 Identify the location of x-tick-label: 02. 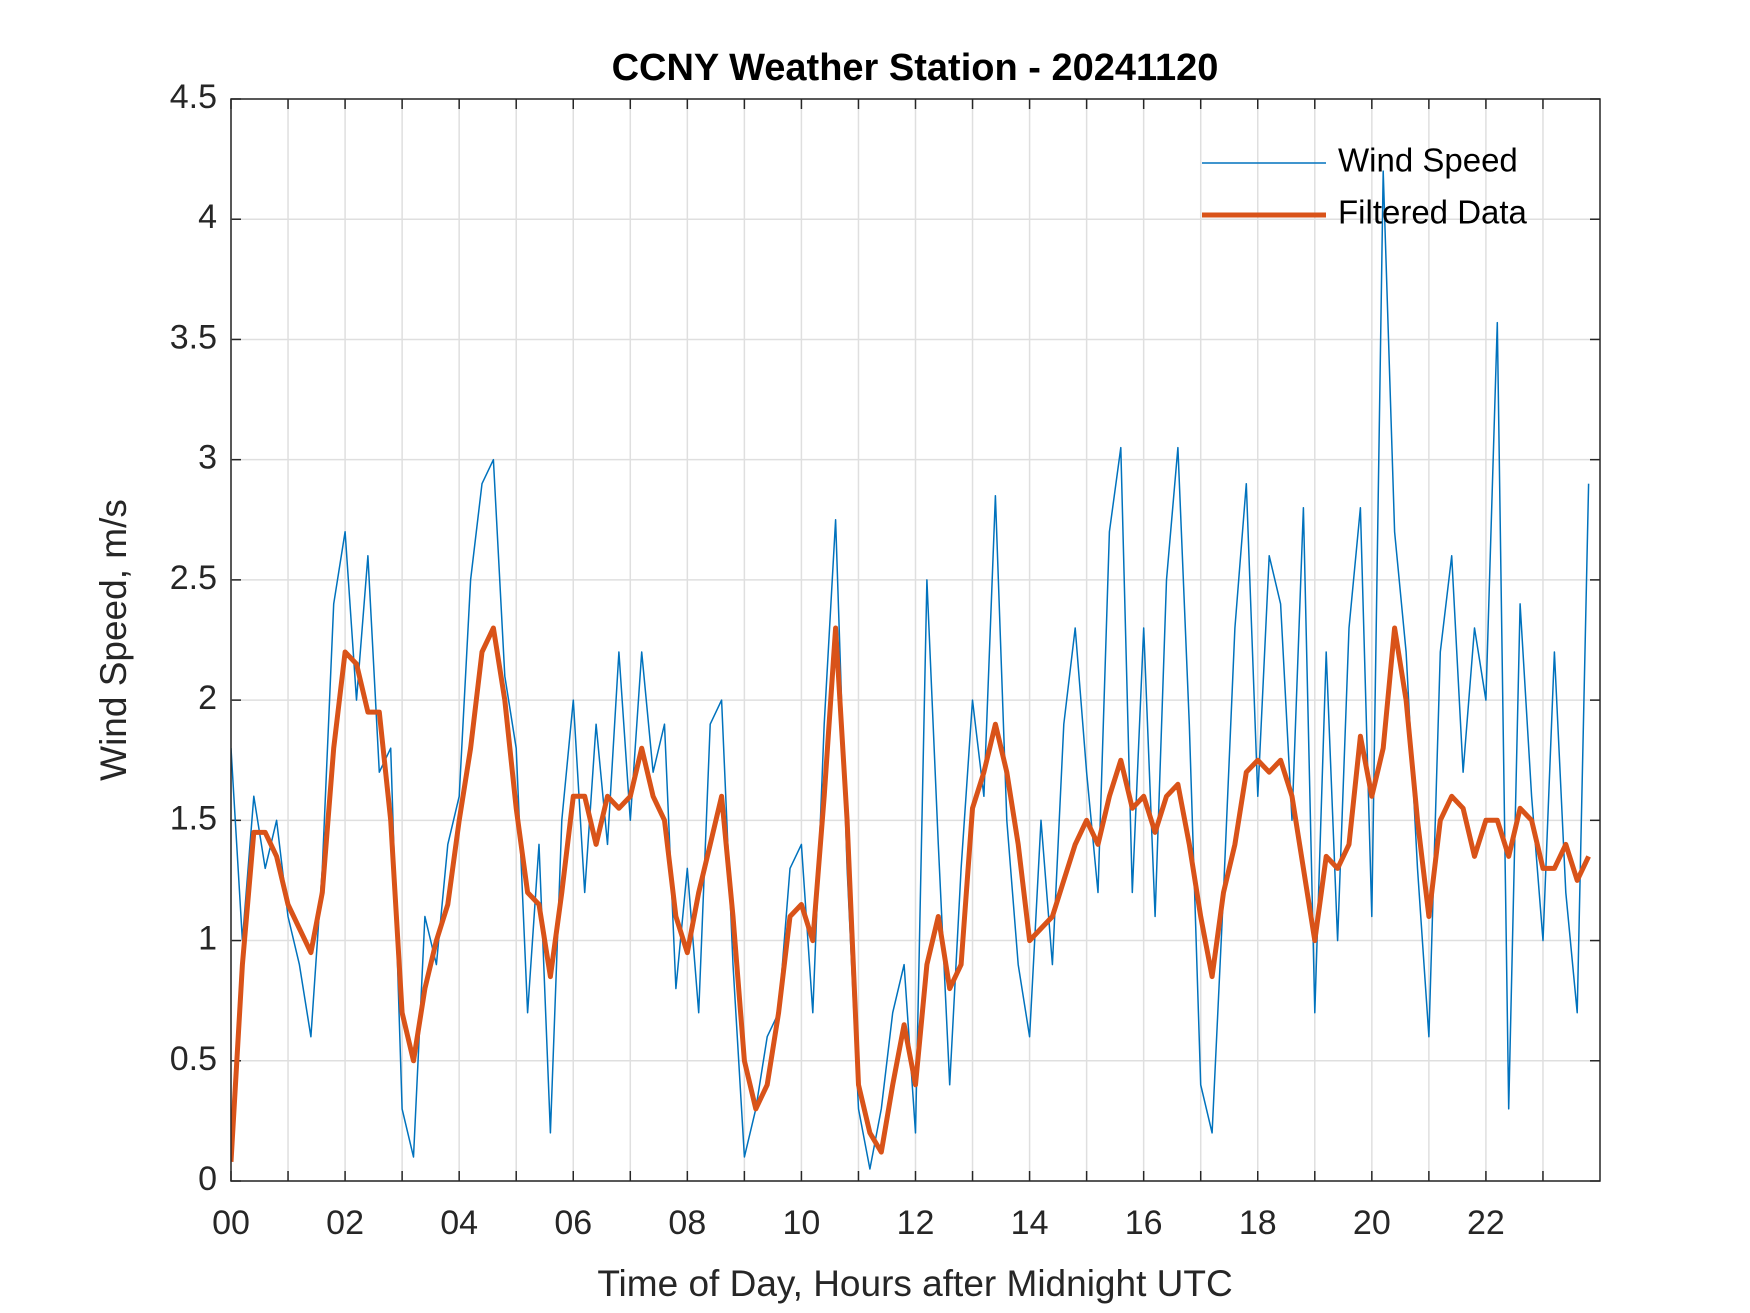
(345, 1223).